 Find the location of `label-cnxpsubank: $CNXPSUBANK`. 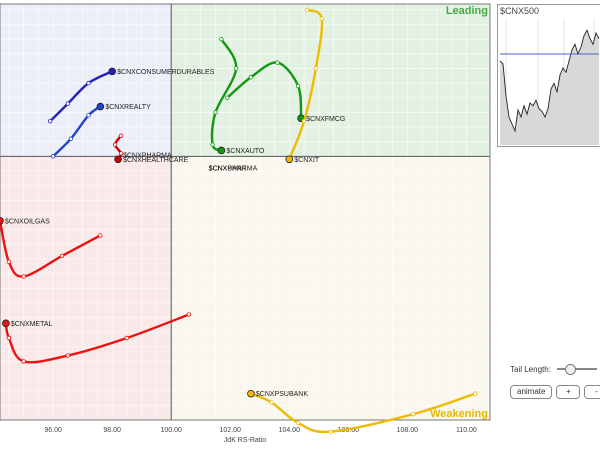

label-cnxpsubank: $CNXPSUBANK is located at coordinates (282, 394).